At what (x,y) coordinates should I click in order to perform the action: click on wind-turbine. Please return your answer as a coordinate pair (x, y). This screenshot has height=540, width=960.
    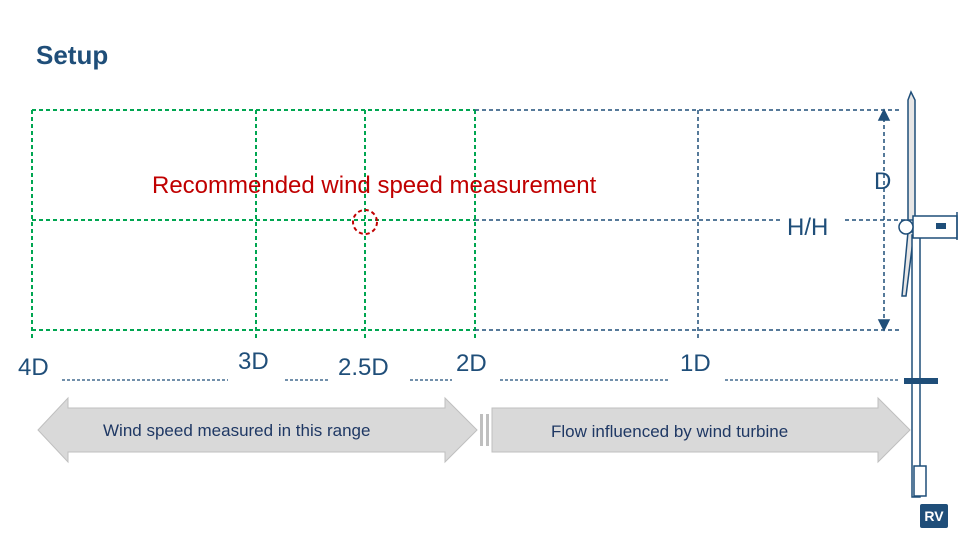
    Looking at the image, I should click on (928, 294).